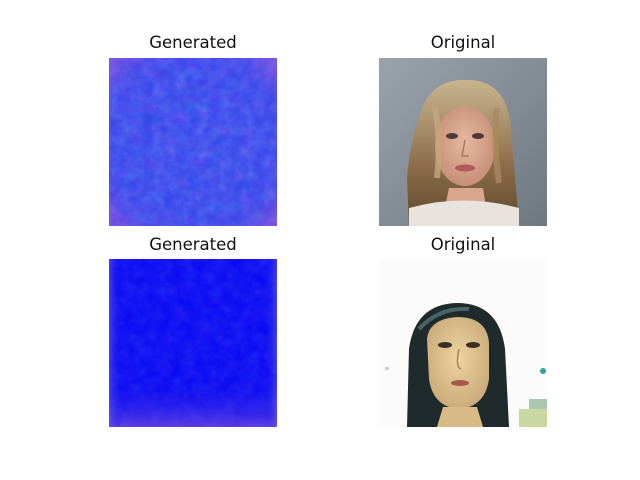 The image size is (640, 480). I want to click on panel-title-generated-1: Generated, so click(193, 42).